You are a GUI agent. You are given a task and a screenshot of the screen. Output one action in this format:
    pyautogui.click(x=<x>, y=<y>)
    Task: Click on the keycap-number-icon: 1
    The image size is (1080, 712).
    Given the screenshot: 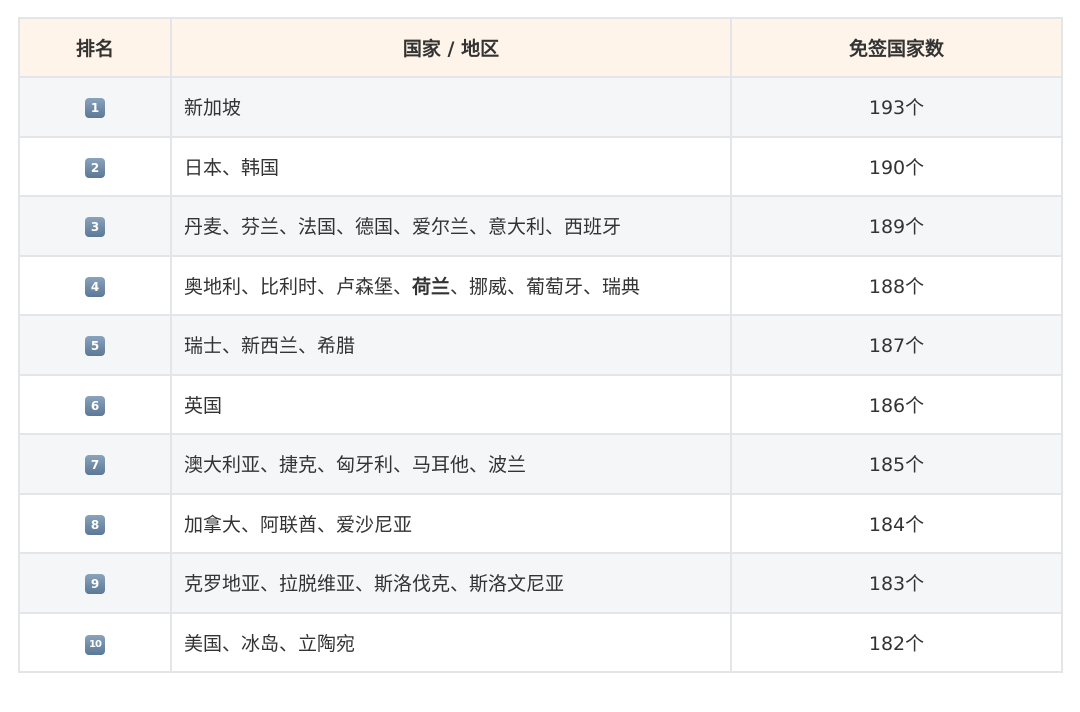 What is the action you would take?
    pyautogui.click(x=95, y=108)
    